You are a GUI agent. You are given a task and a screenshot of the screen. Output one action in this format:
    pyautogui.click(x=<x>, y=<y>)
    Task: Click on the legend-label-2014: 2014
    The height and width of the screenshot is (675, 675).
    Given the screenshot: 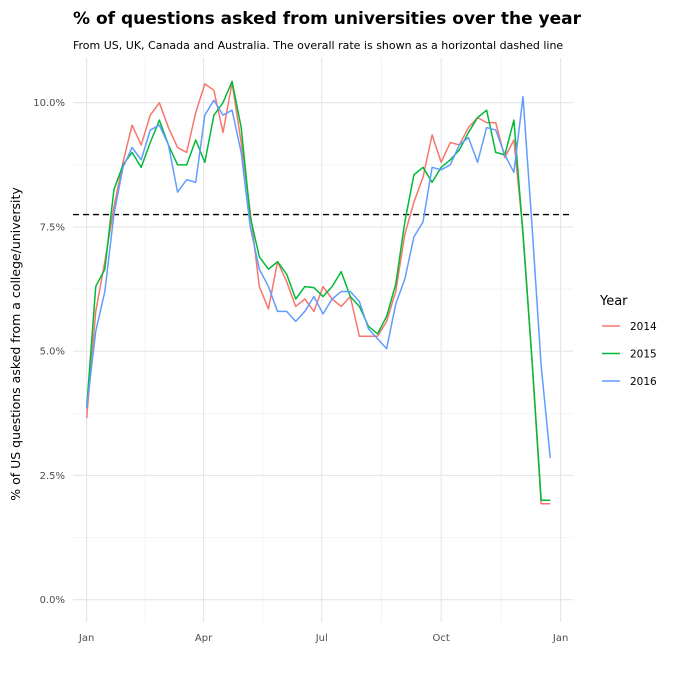 What is the action you would take?
    pyautogui.click(x=643, y=327)
    